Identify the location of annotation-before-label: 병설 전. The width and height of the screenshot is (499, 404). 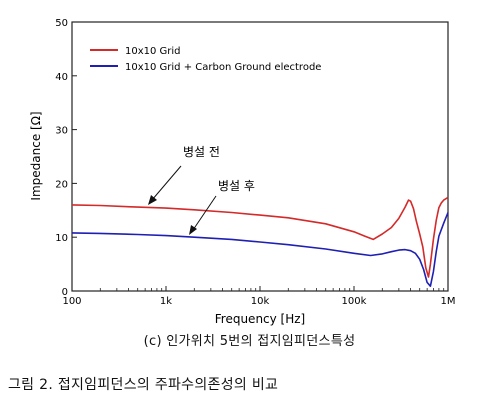
(201, 152).